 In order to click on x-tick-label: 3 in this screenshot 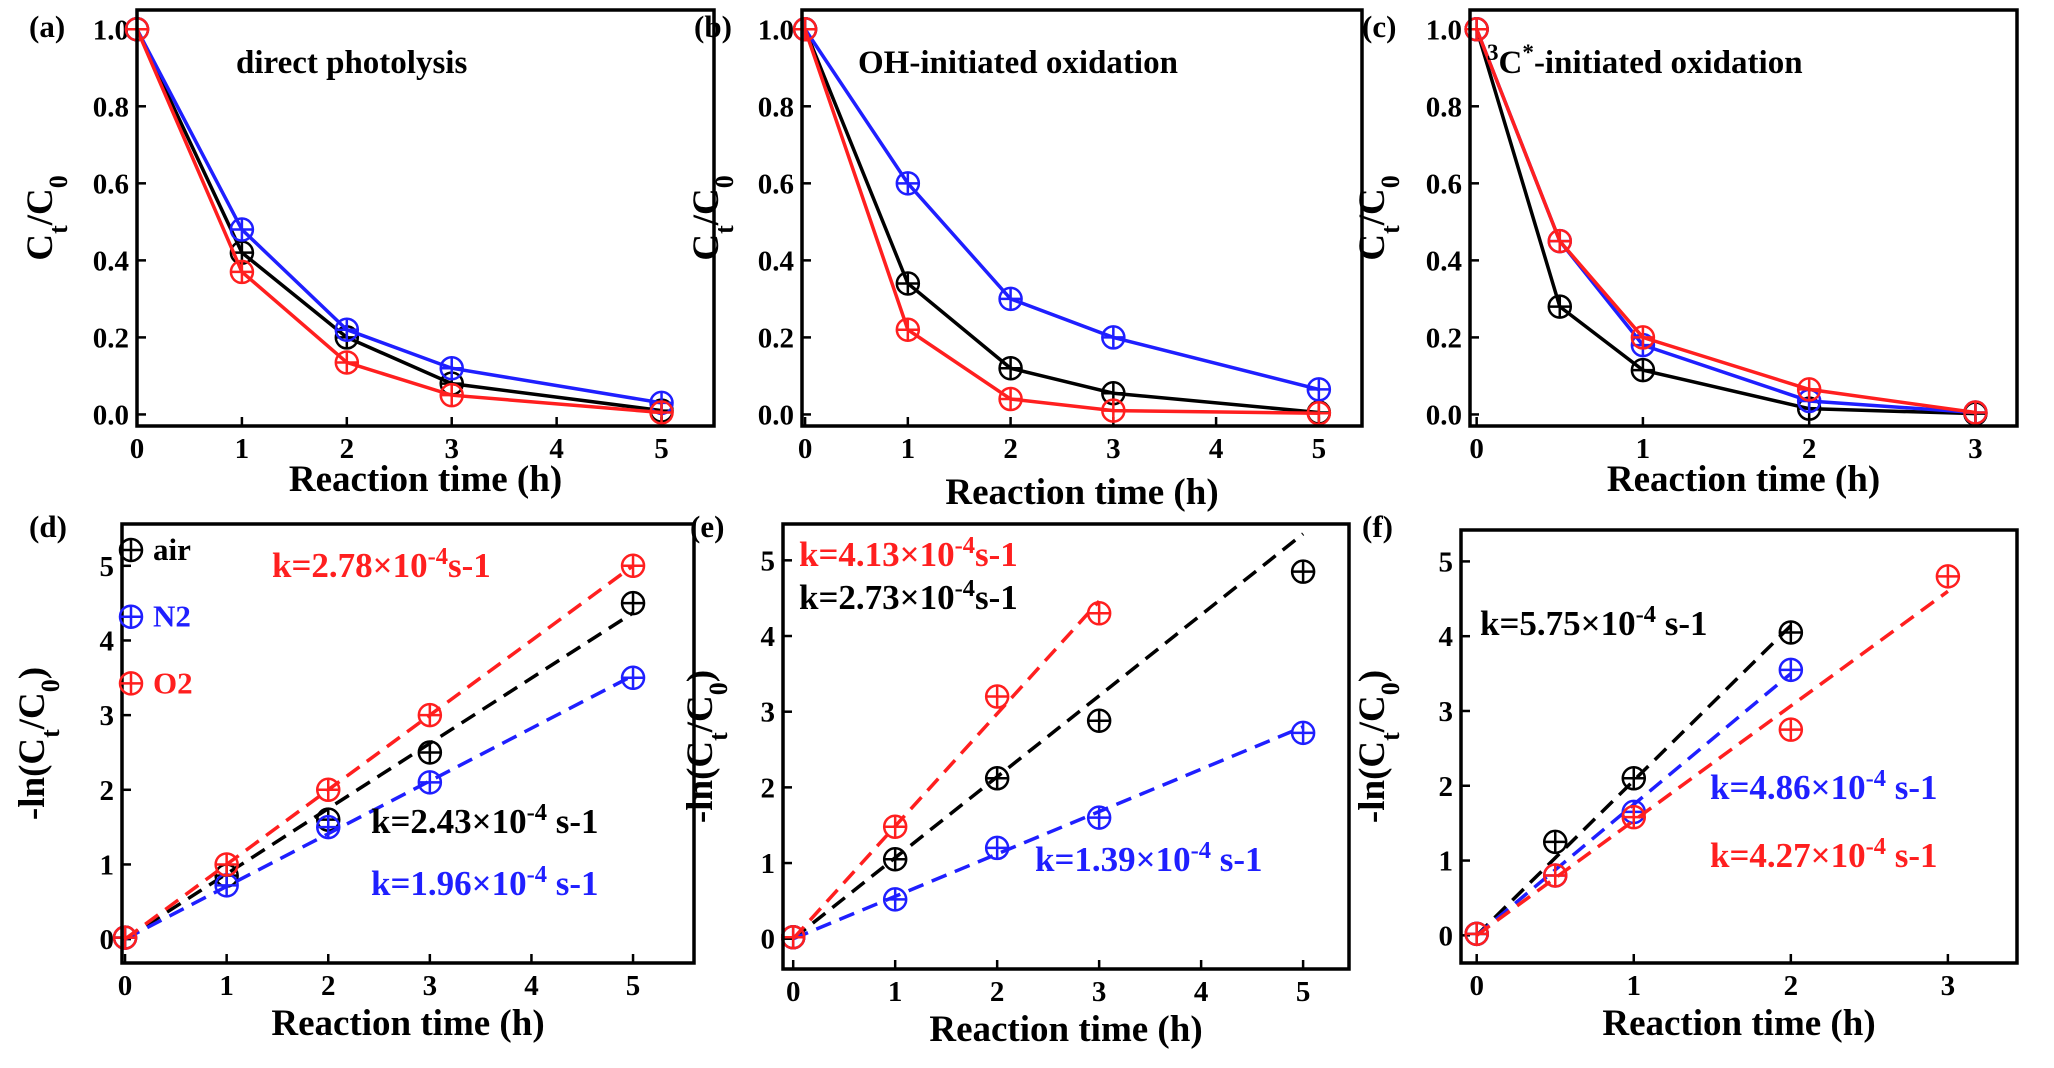, I will do `click(1113, 449)`.